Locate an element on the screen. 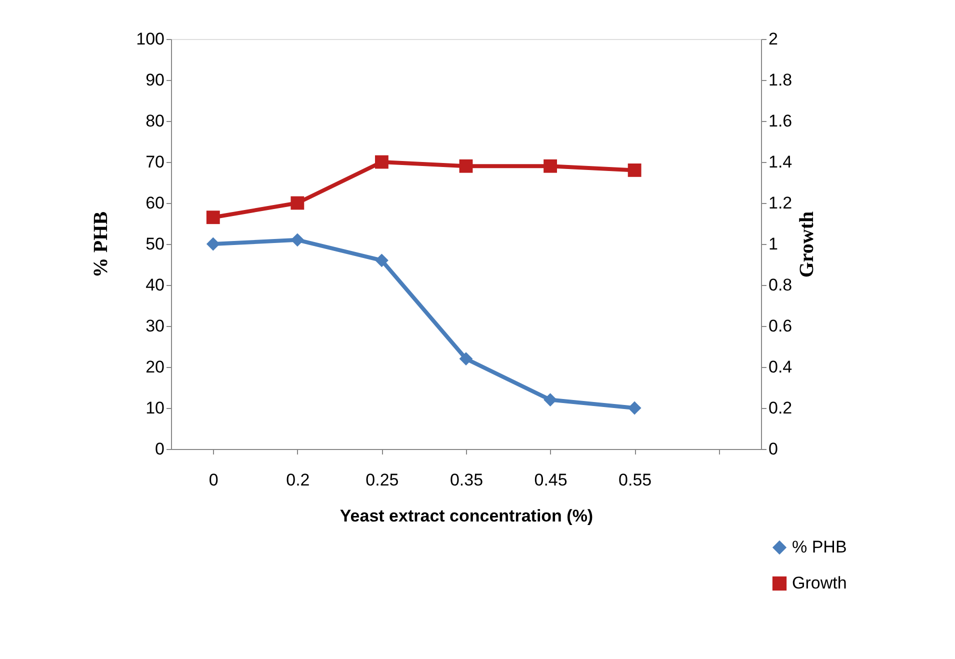 This screenshot has height=659, width=955. y-tick-label: 30 is located at coordinates (155, 326).